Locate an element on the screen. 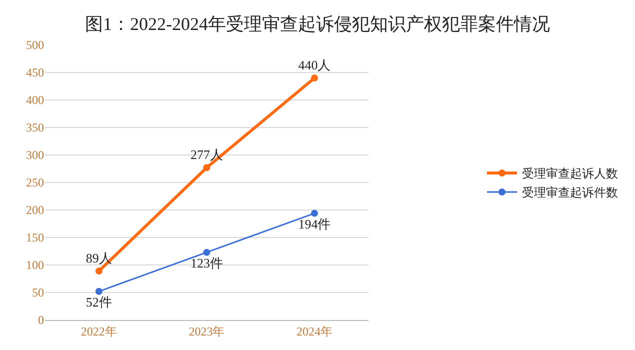 This screenshot has height=350, width=635. y-tick-label: 0 is located at coordinates (41, 320).